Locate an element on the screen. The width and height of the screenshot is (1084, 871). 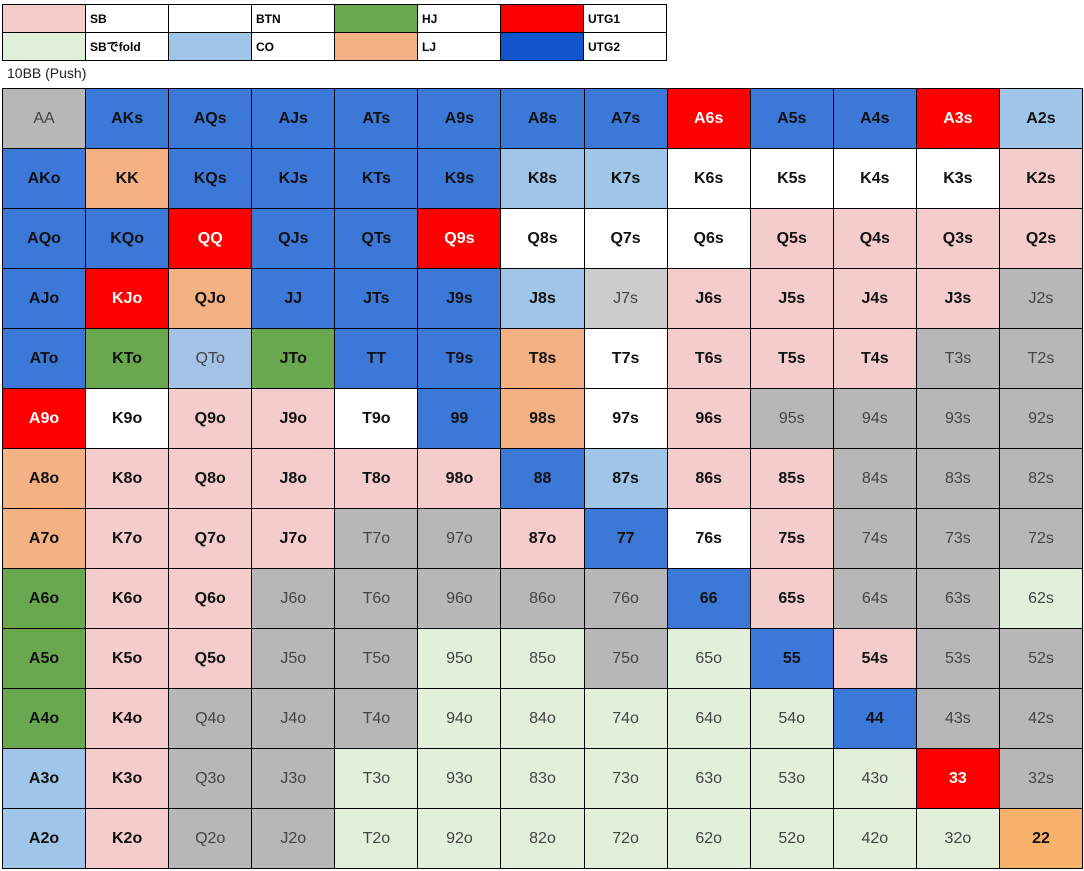
hand-cell: KJs is located at coordinates (294, 179).